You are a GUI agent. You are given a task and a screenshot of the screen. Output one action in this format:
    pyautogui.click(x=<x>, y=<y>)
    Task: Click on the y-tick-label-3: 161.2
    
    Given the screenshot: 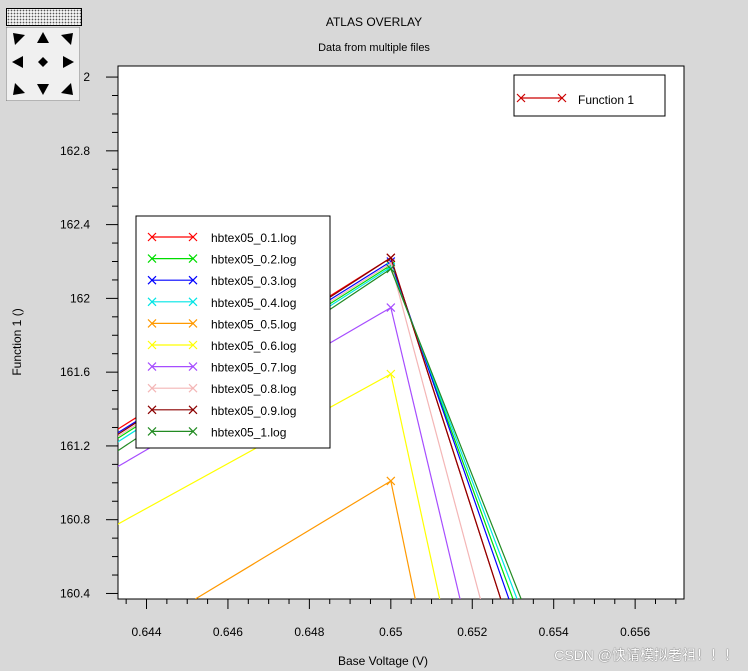 What is the action you would take?
    pyautogui.click(x=75, y=446)
    